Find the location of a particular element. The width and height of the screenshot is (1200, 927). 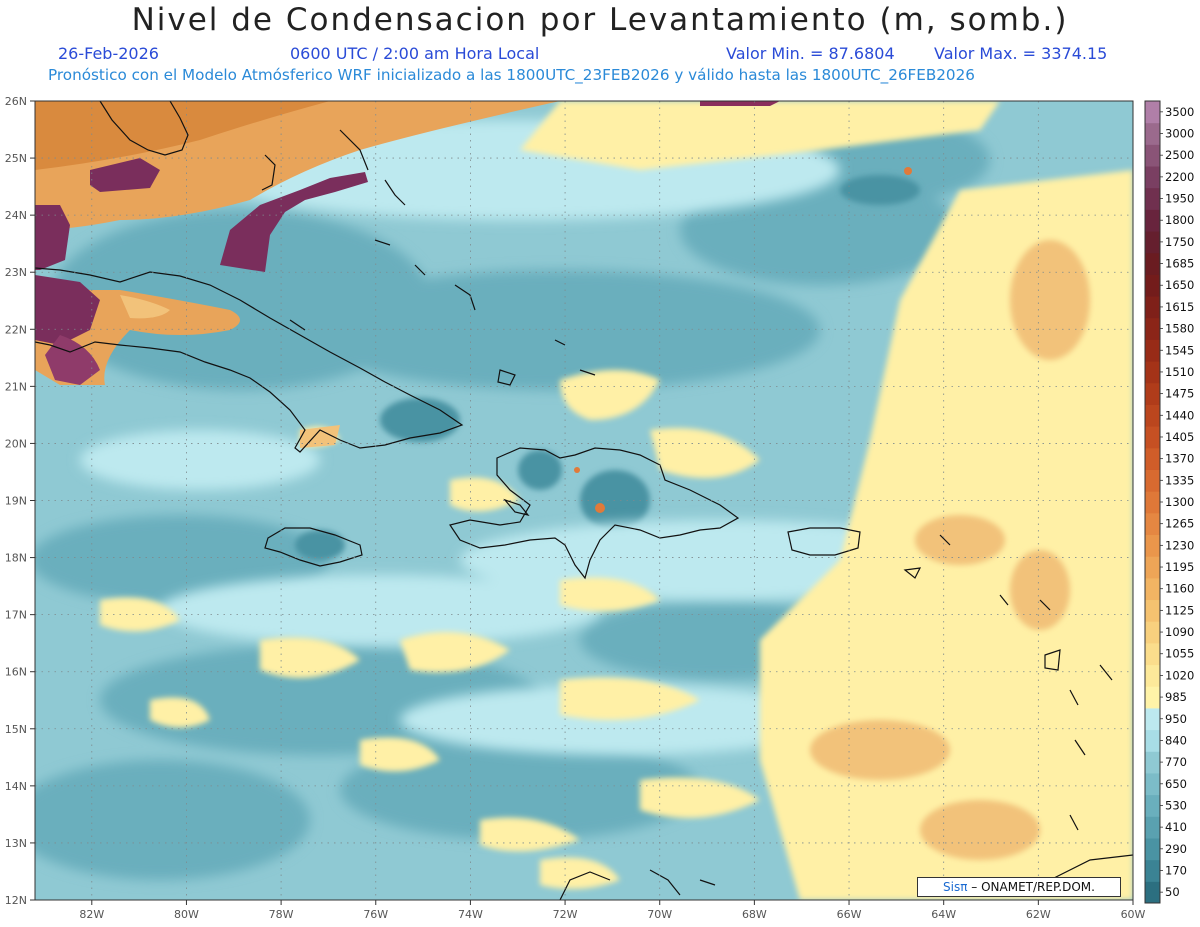

colorbar-level-label: 2200 is located at coordinates (1179, 177).